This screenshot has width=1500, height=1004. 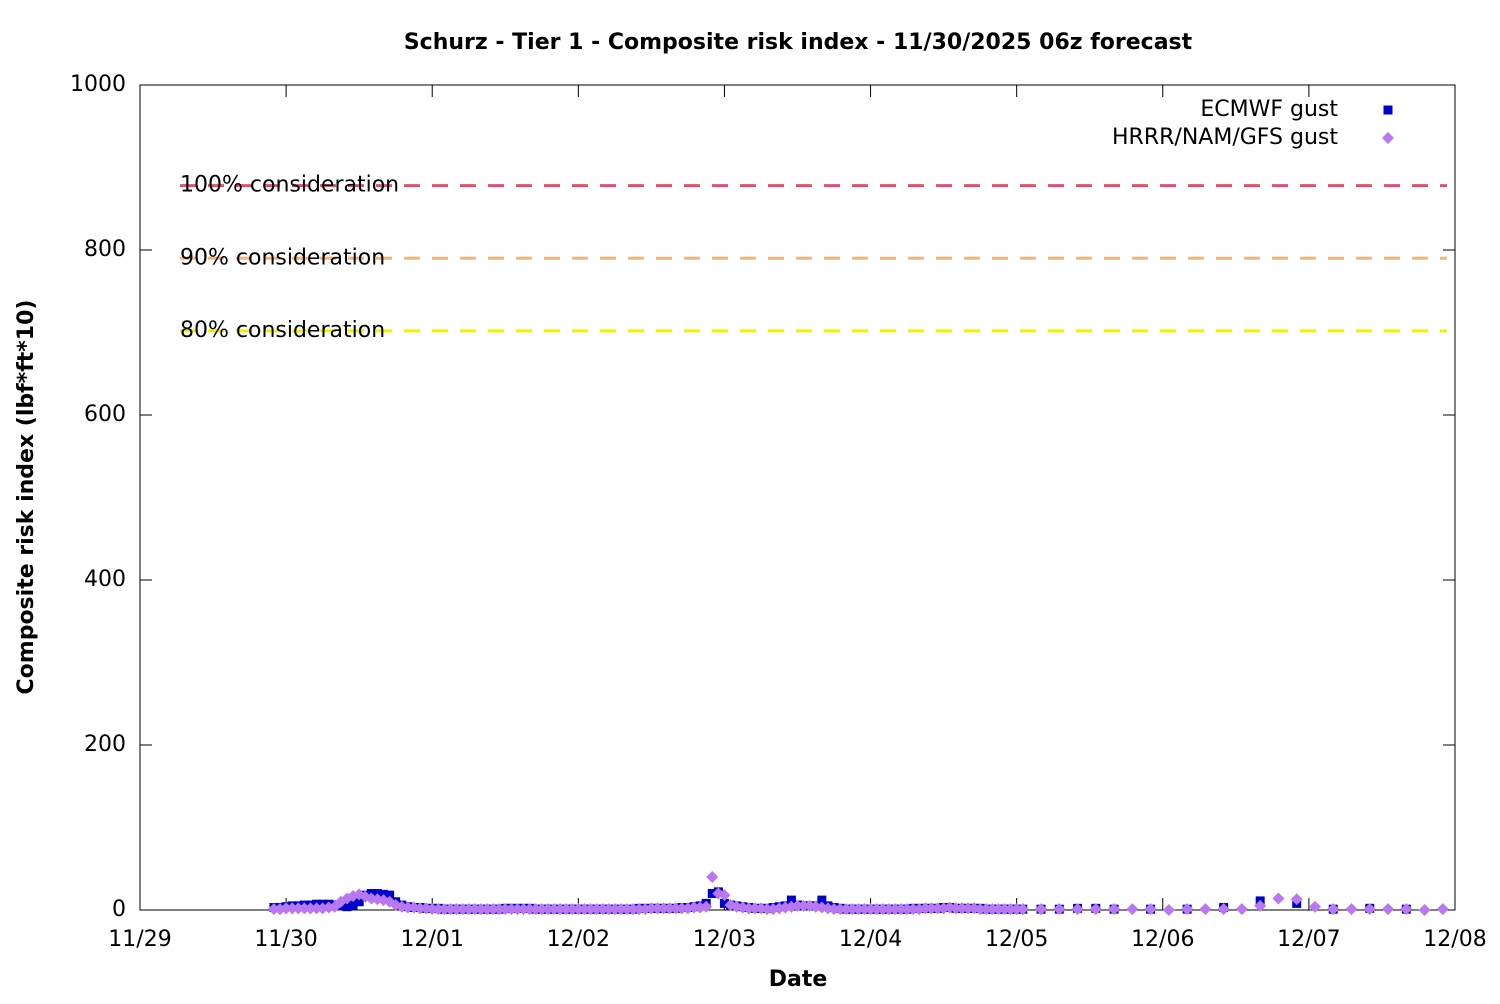 I want to click on legend-label: HRRR/NAM/GFS gust, so click(x=1225, y=137).